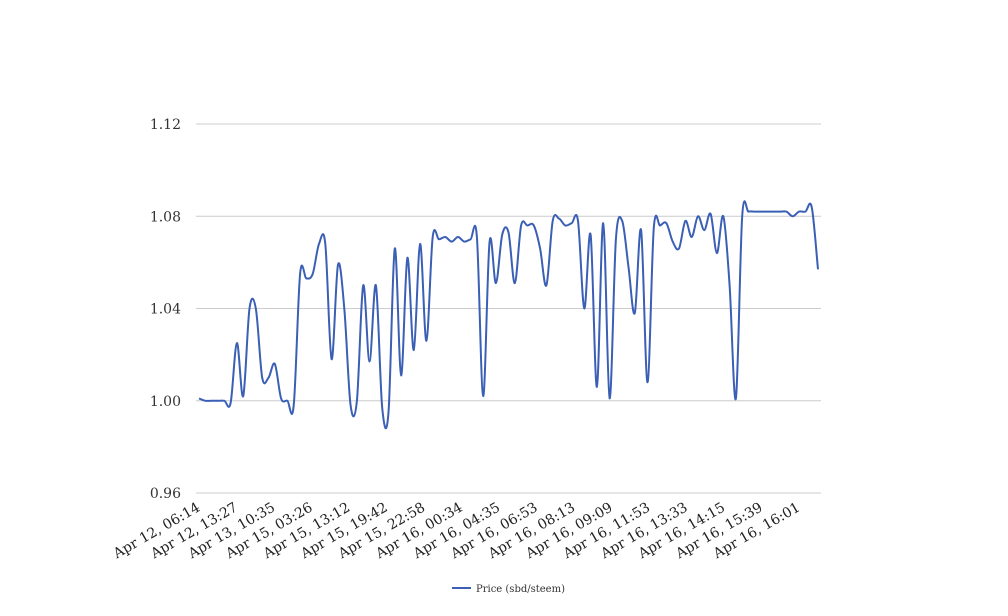  I want to click on y-tick-label: 1.08, so click(165, 217).